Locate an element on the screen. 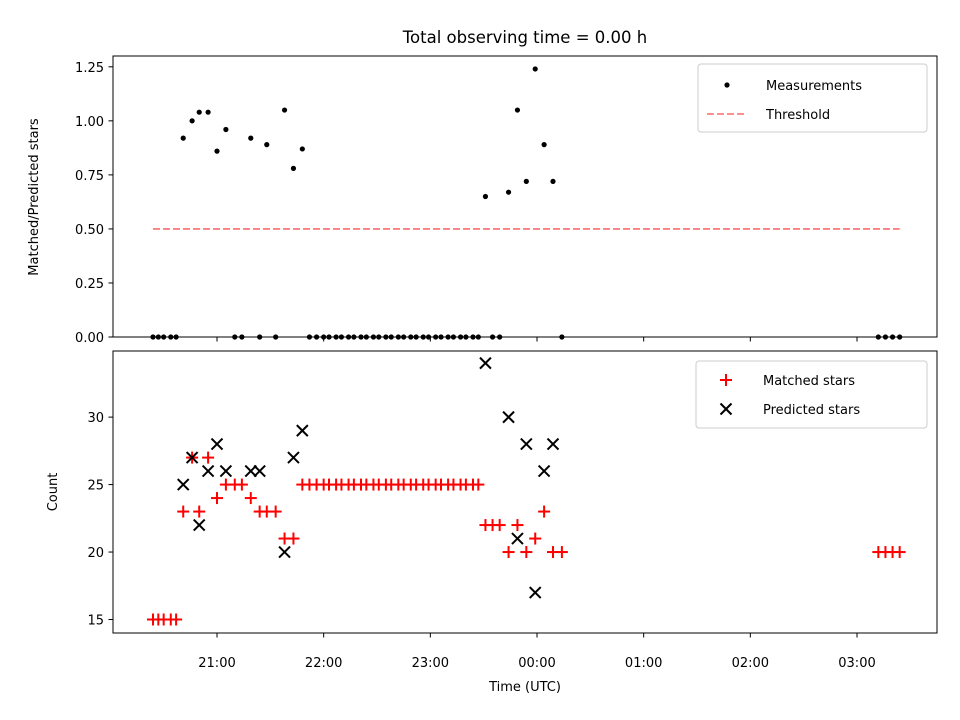 The height and width of the screenshot is (720, 960). top-y-tick-label: 1.00 is located at coordinates (89, 122).